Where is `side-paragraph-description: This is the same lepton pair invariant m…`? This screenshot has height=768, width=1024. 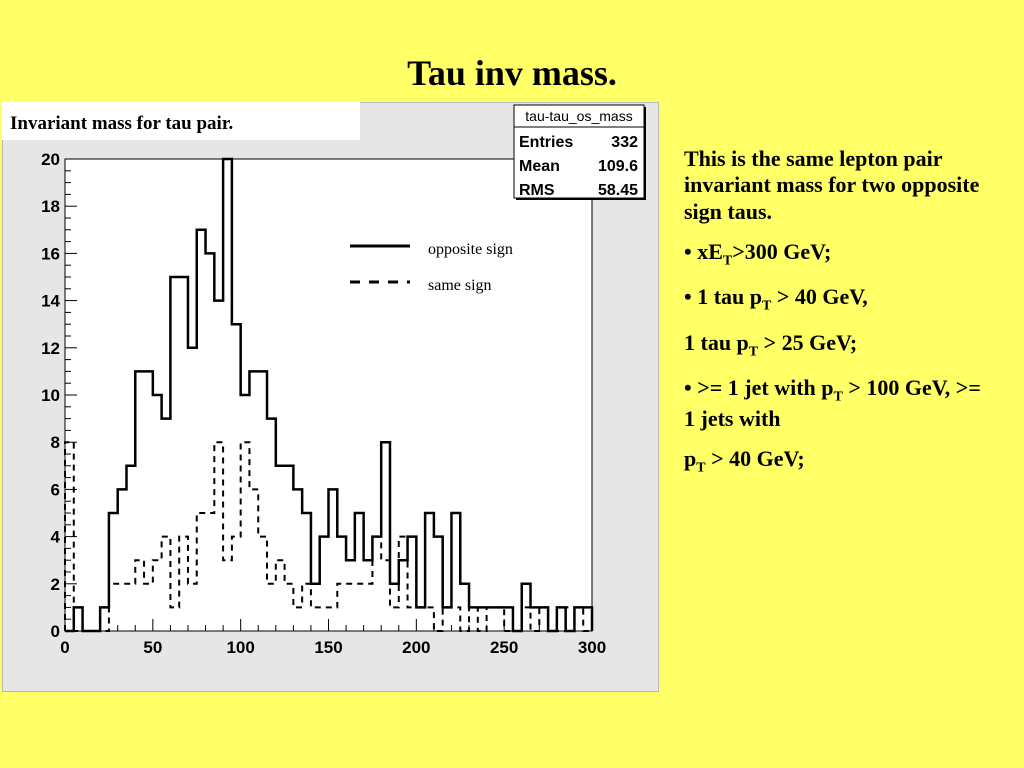
side-paragraph-description: This is the same lepton pair invariant m… is located at coordinates (832, 185).